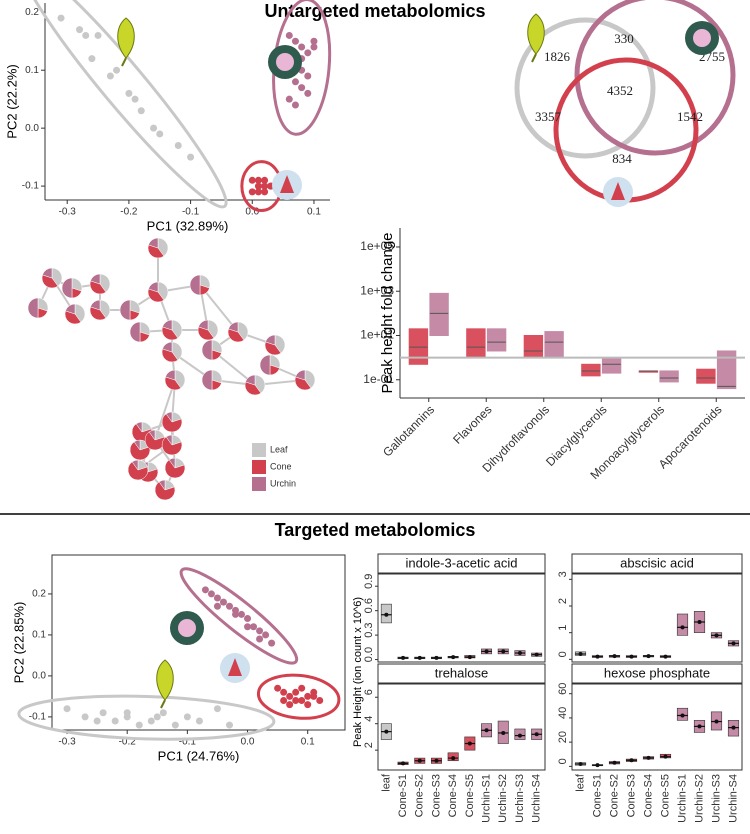 The width and height of the screenshot is (750, 834). What do you see at coordinates (38, 717) in the screenshot?
I see `y-tick-label: -0.1` at bounding box center [38, 717].